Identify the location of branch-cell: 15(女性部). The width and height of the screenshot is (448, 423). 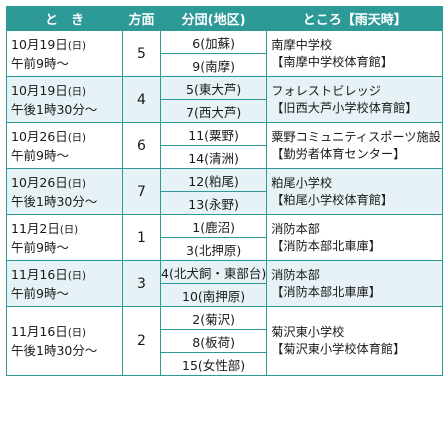
(213, 364).